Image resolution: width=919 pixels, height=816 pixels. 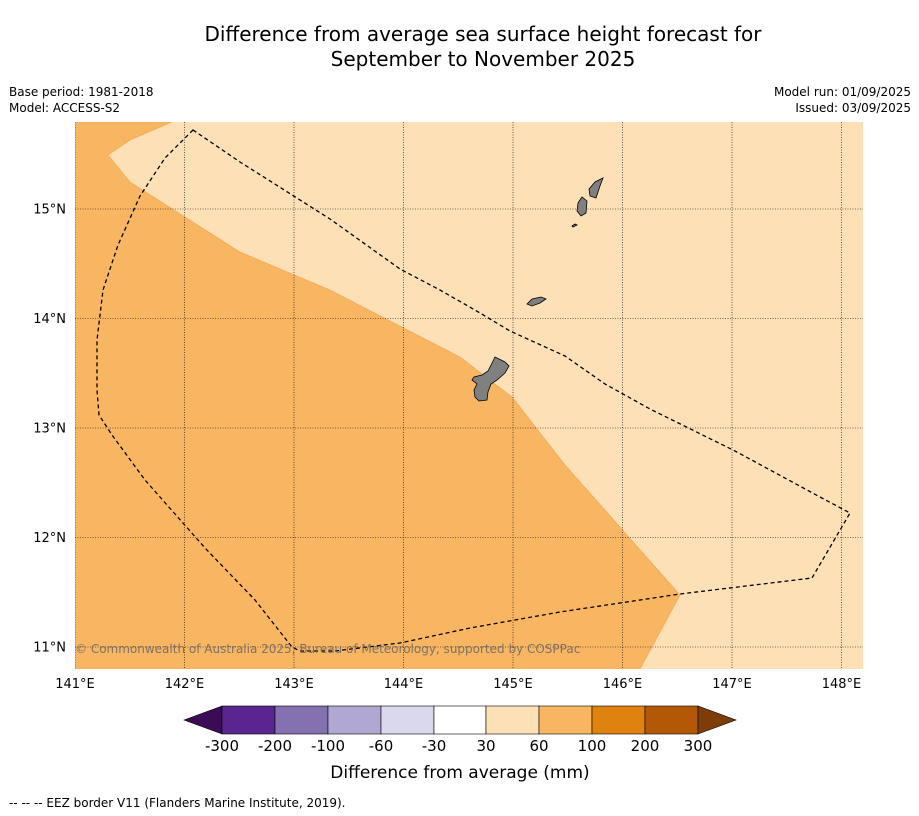 What do you see at coordinates (842, 92) in the screenshot?
I see `model-run: Model run: 01/09/2025` at bounding box center [842, 92].